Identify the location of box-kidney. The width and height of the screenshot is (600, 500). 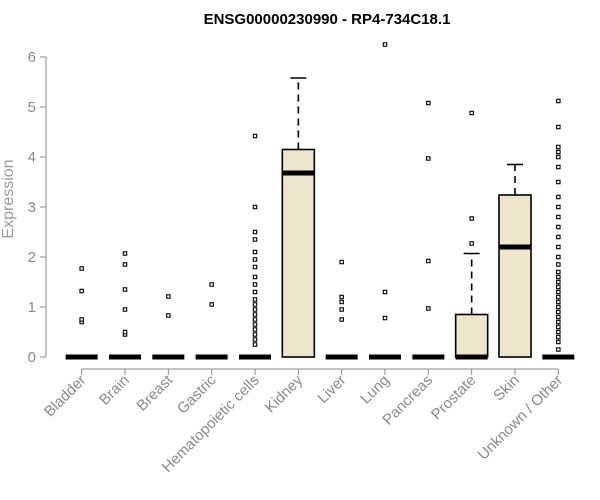
(298, 217).